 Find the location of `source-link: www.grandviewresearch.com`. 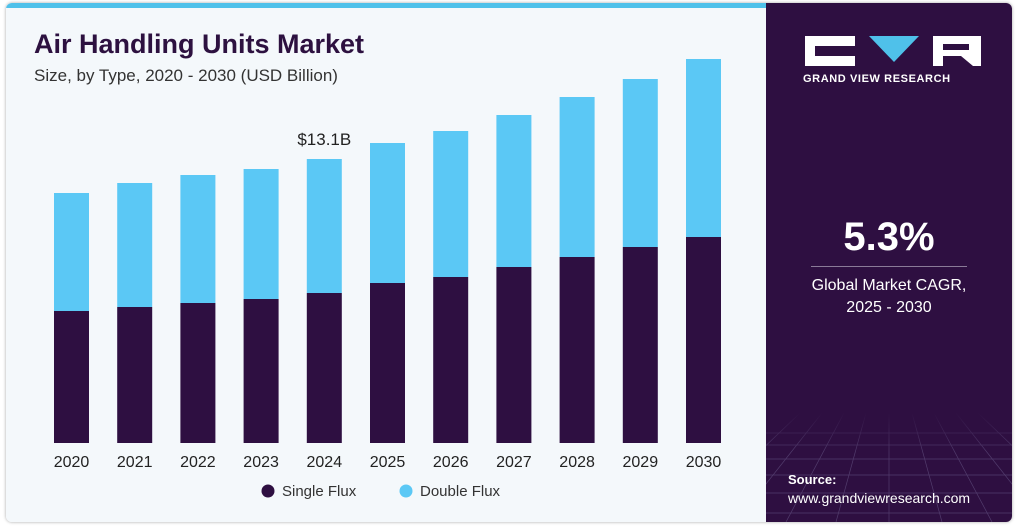

source-link: www.grandviewresearch.com is located at coordinates (879, 498).